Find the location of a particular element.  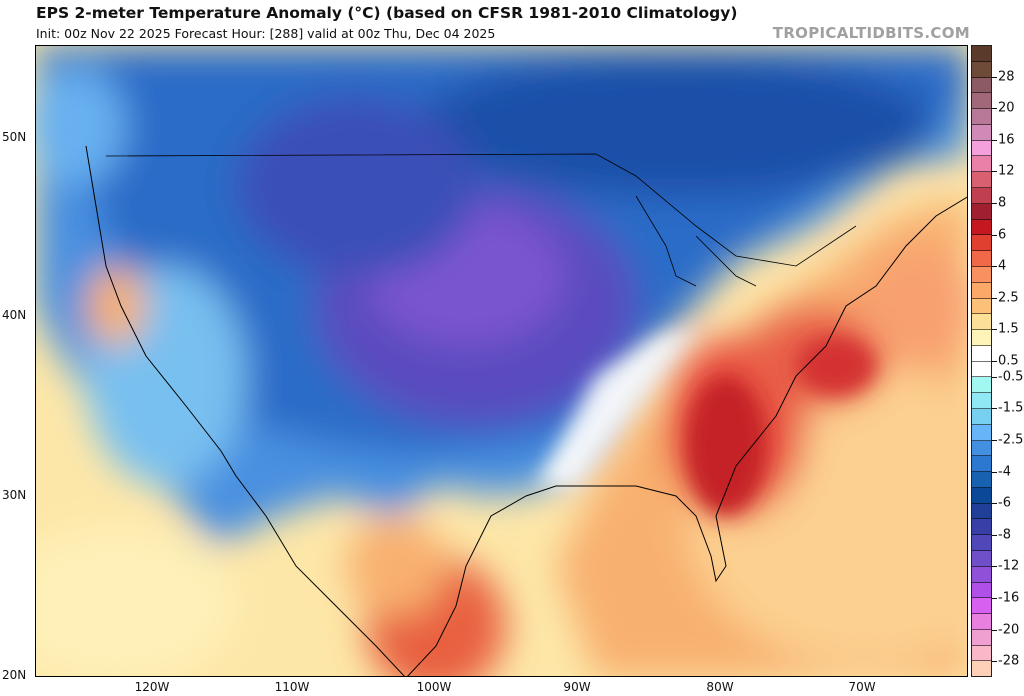

watermark: TROPICALTIDBITS.COM is located at coordinates (871, 33).